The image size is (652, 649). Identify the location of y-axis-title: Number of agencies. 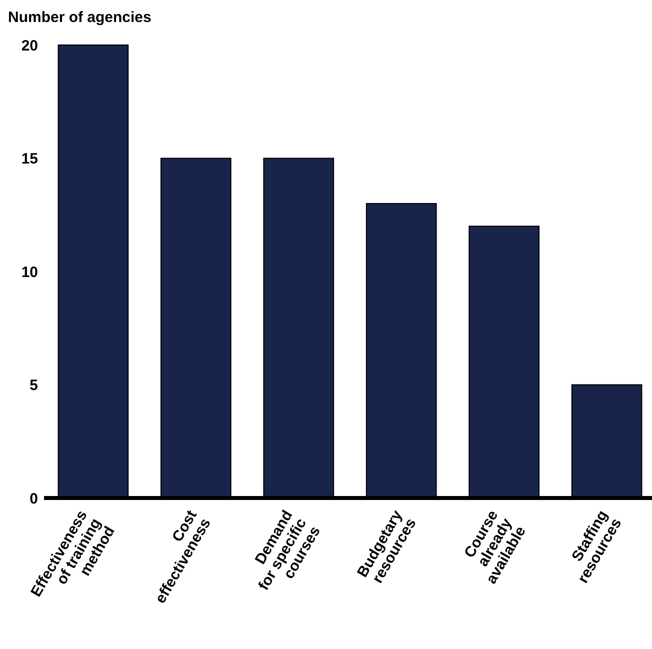
(80, 17).